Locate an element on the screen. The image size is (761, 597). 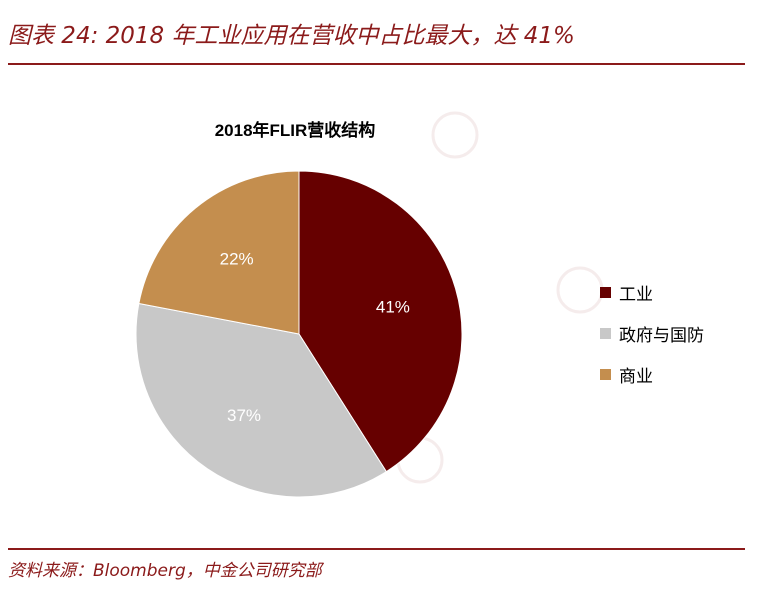
pie-slice-industrial is located at coordinates (380, 321).